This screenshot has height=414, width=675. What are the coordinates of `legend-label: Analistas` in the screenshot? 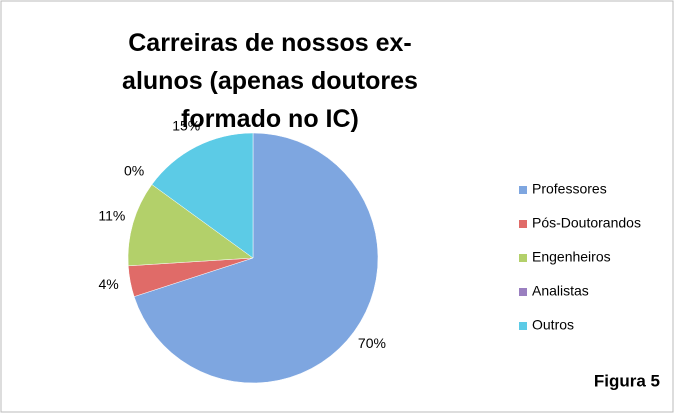 It's located at (560, 291).